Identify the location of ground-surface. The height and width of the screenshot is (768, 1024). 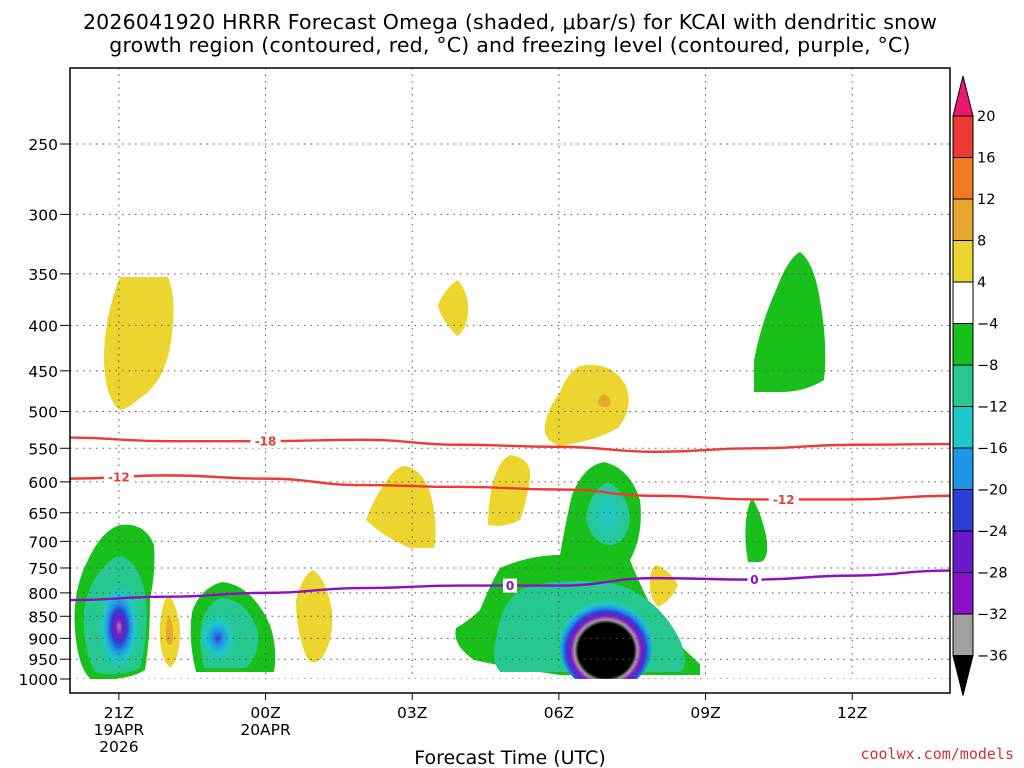
(510, 686).